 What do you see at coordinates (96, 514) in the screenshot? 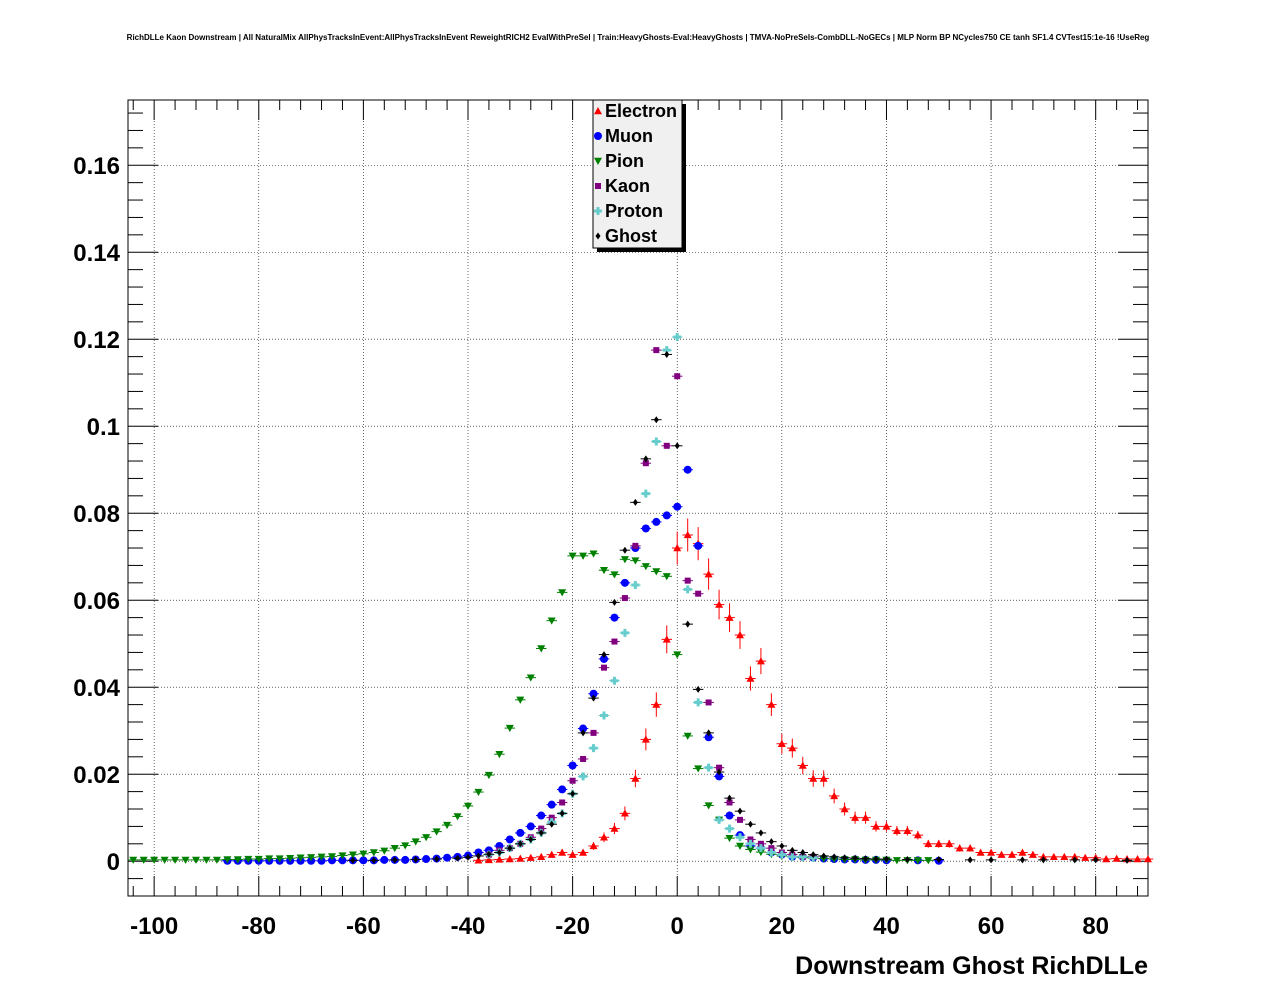
I see `y-tick-label: 0.08` at bounding box center [96, 514].